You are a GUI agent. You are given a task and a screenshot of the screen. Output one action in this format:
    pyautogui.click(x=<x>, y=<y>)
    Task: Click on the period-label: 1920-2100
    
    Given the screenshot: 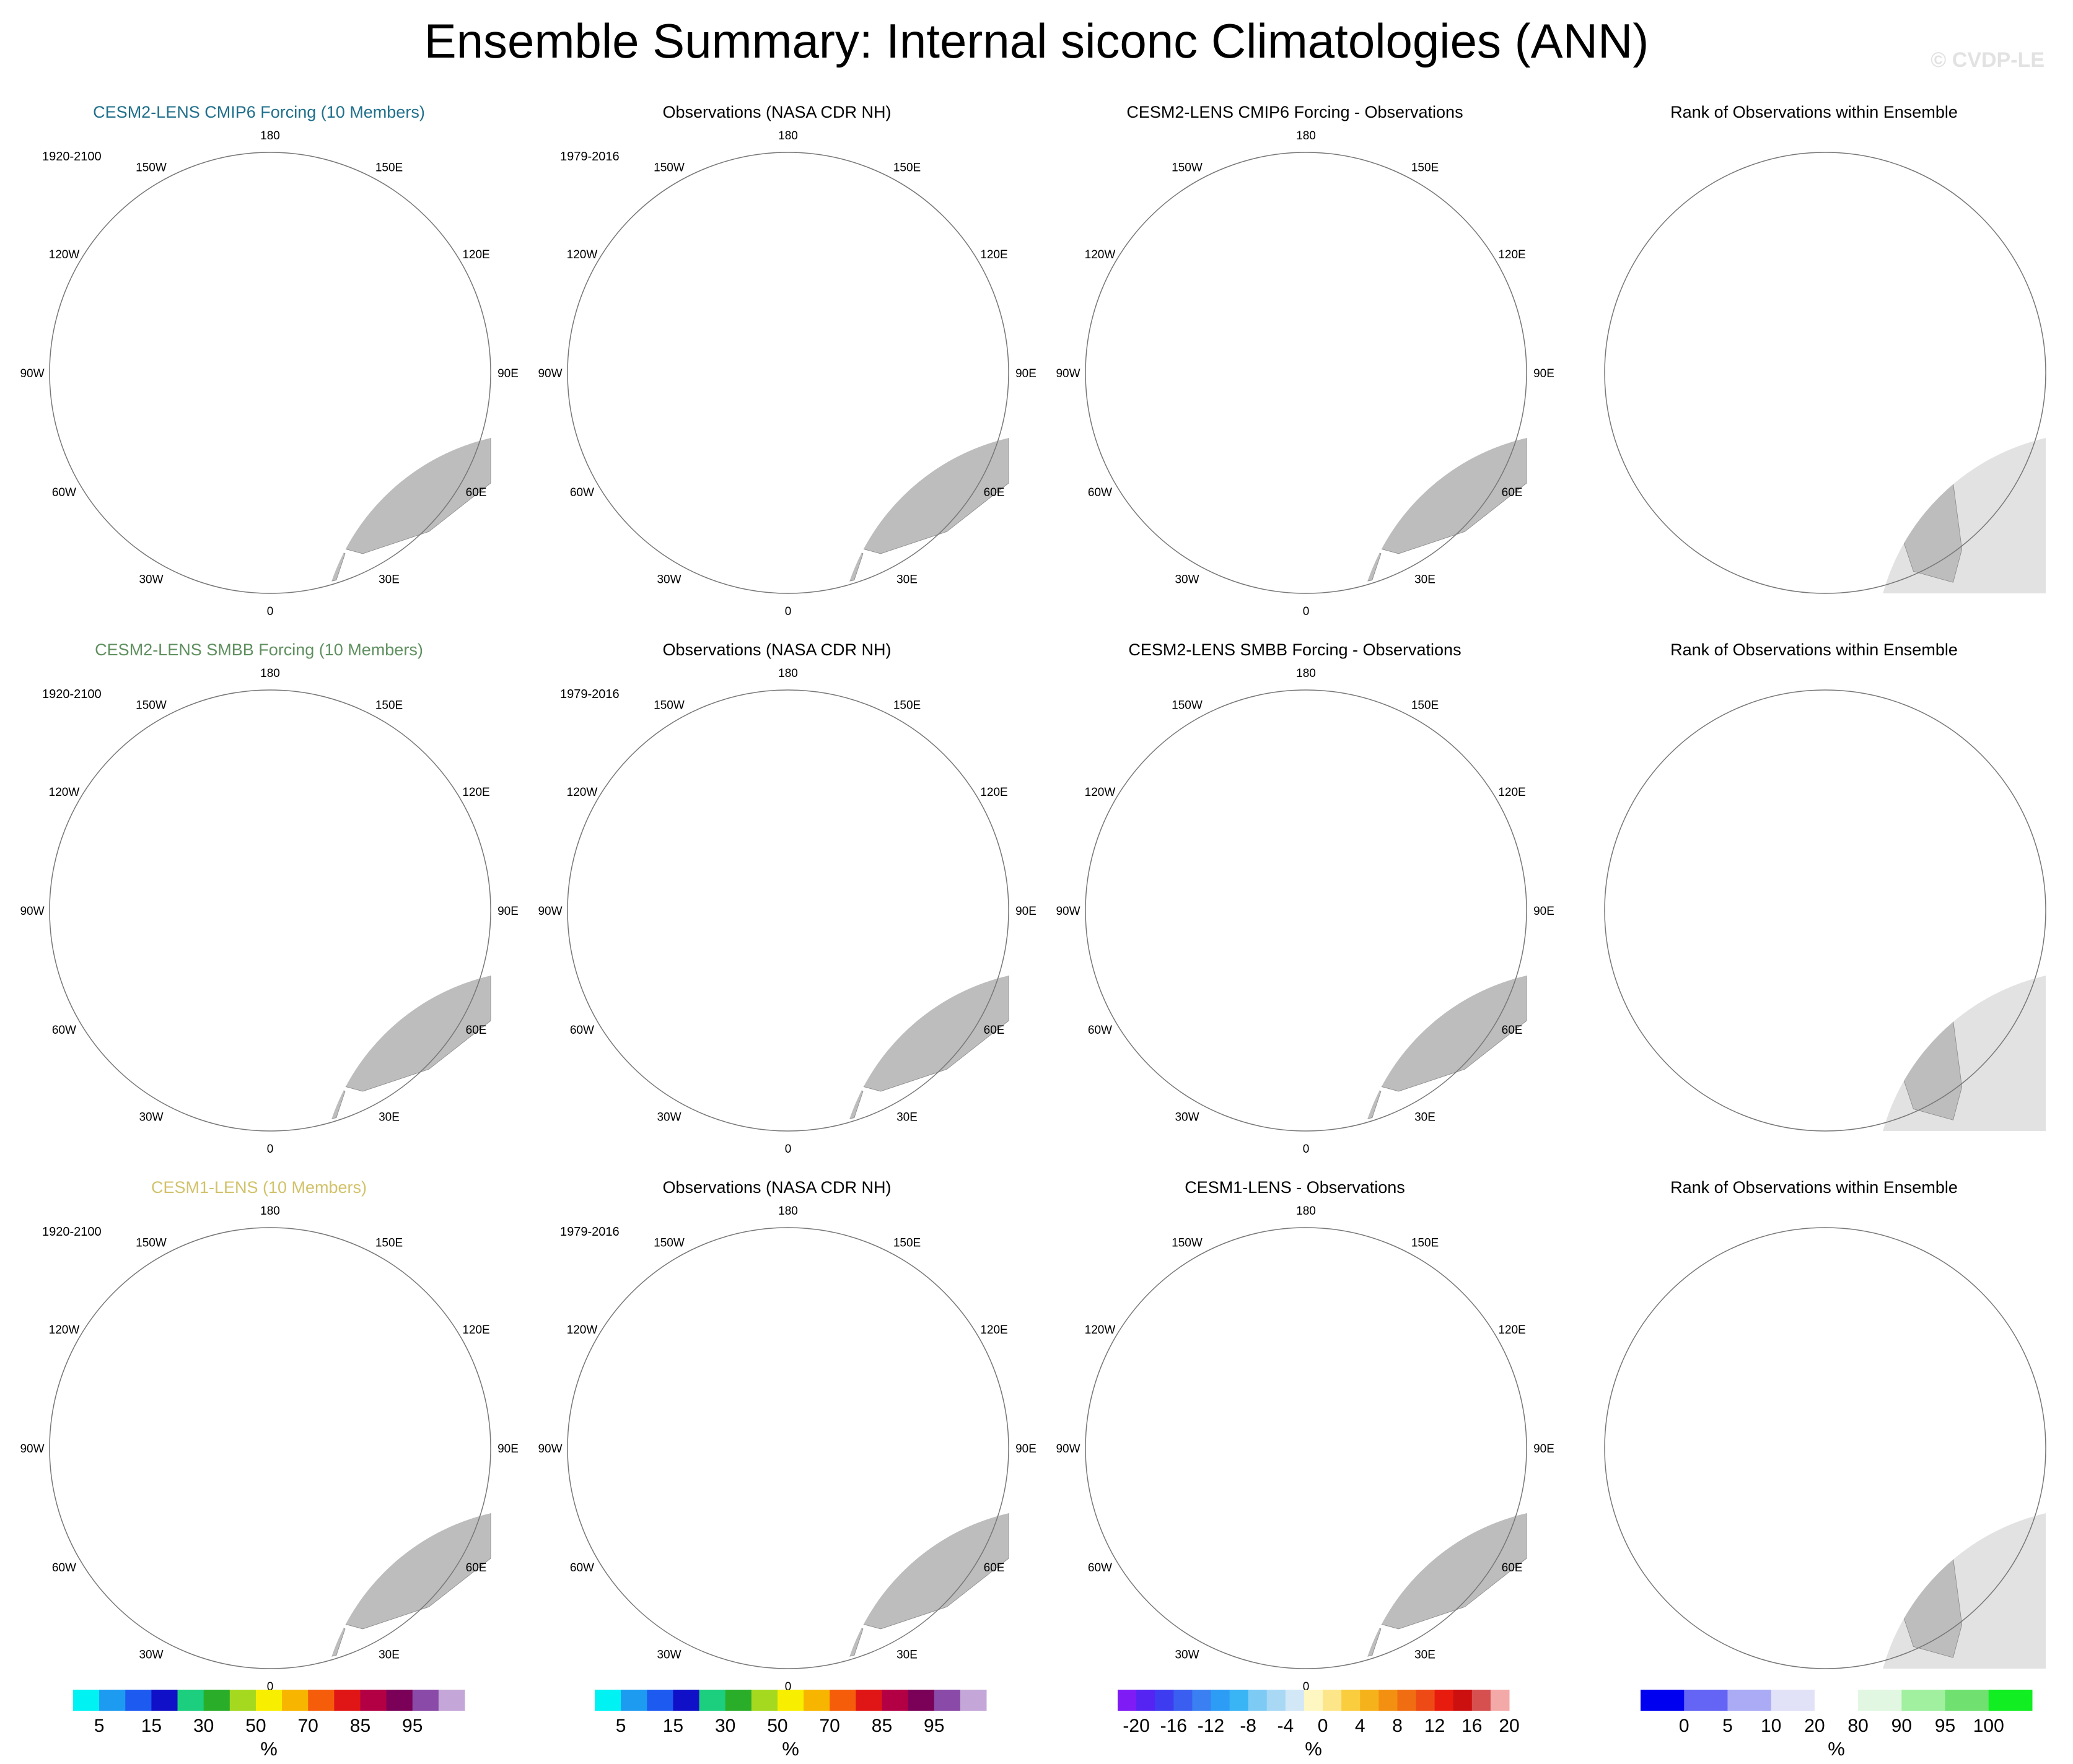 What is the action you would take?
    pyautogui.click(x=72, y=157)
    